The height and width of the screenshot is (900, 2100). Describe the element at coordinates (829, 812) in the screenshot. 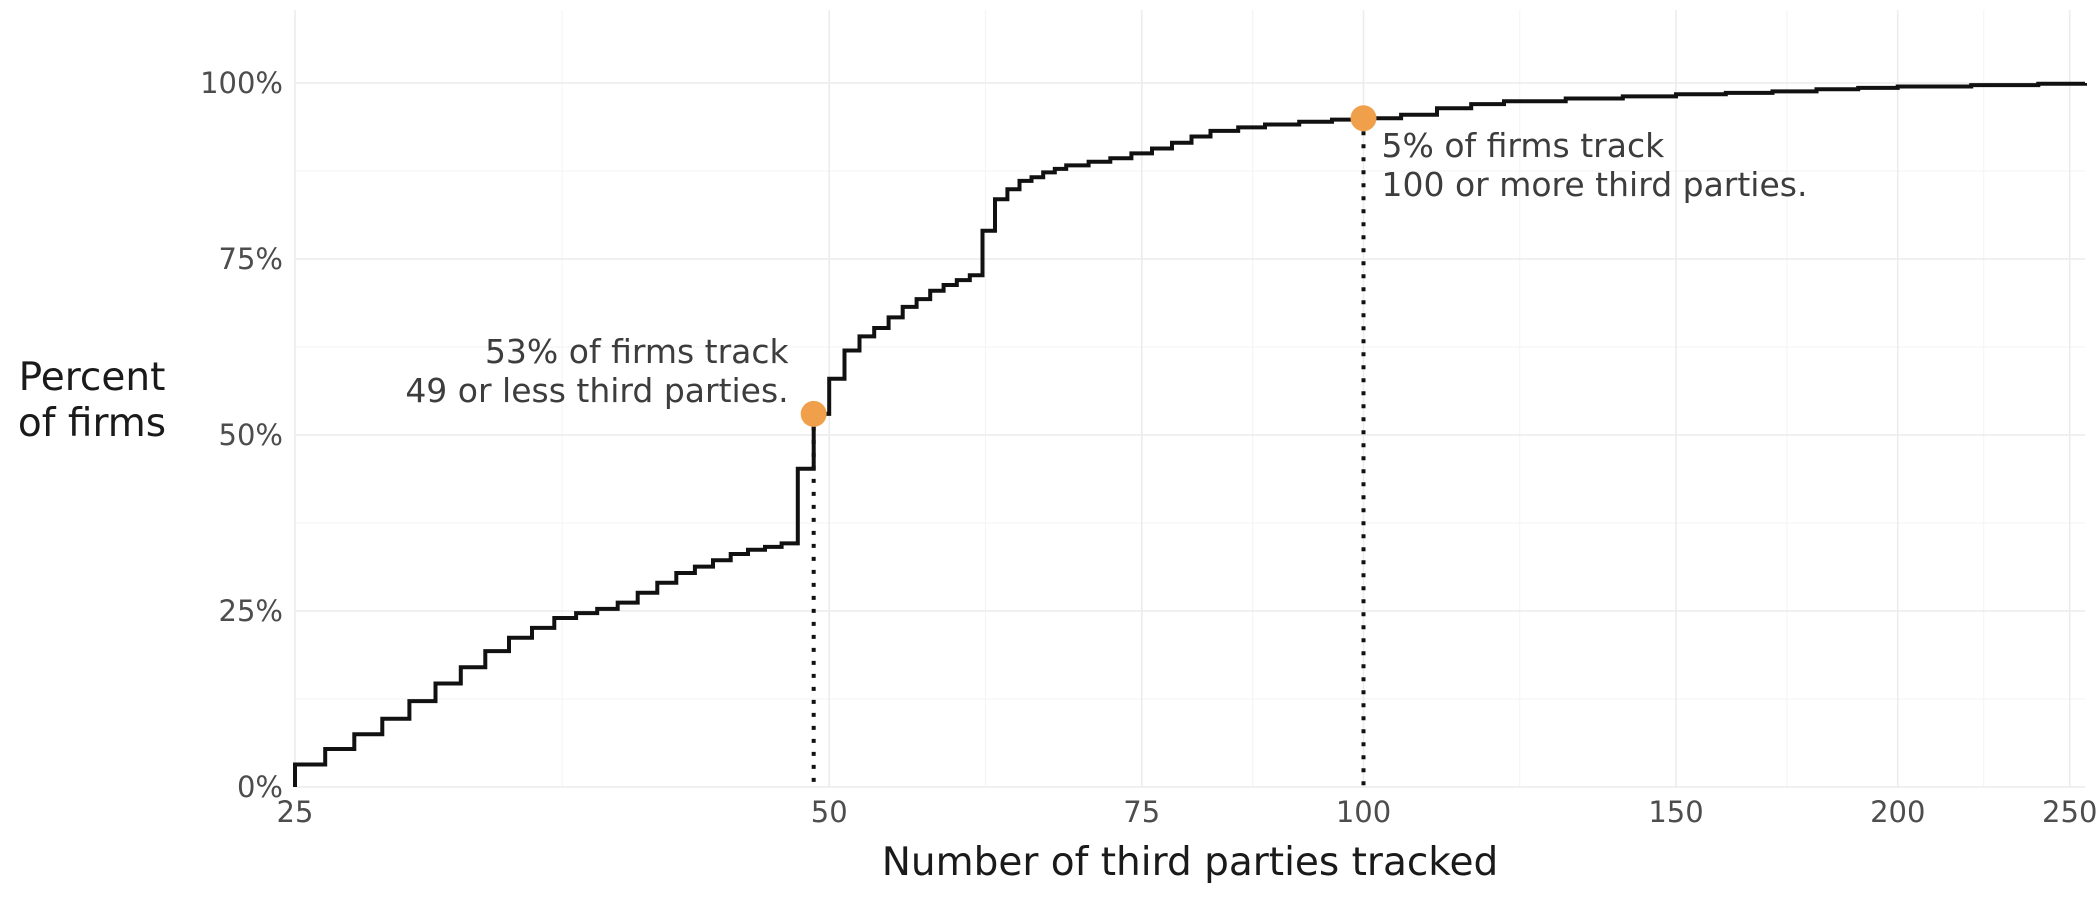

I see `x-tick-label: 50` at that location.